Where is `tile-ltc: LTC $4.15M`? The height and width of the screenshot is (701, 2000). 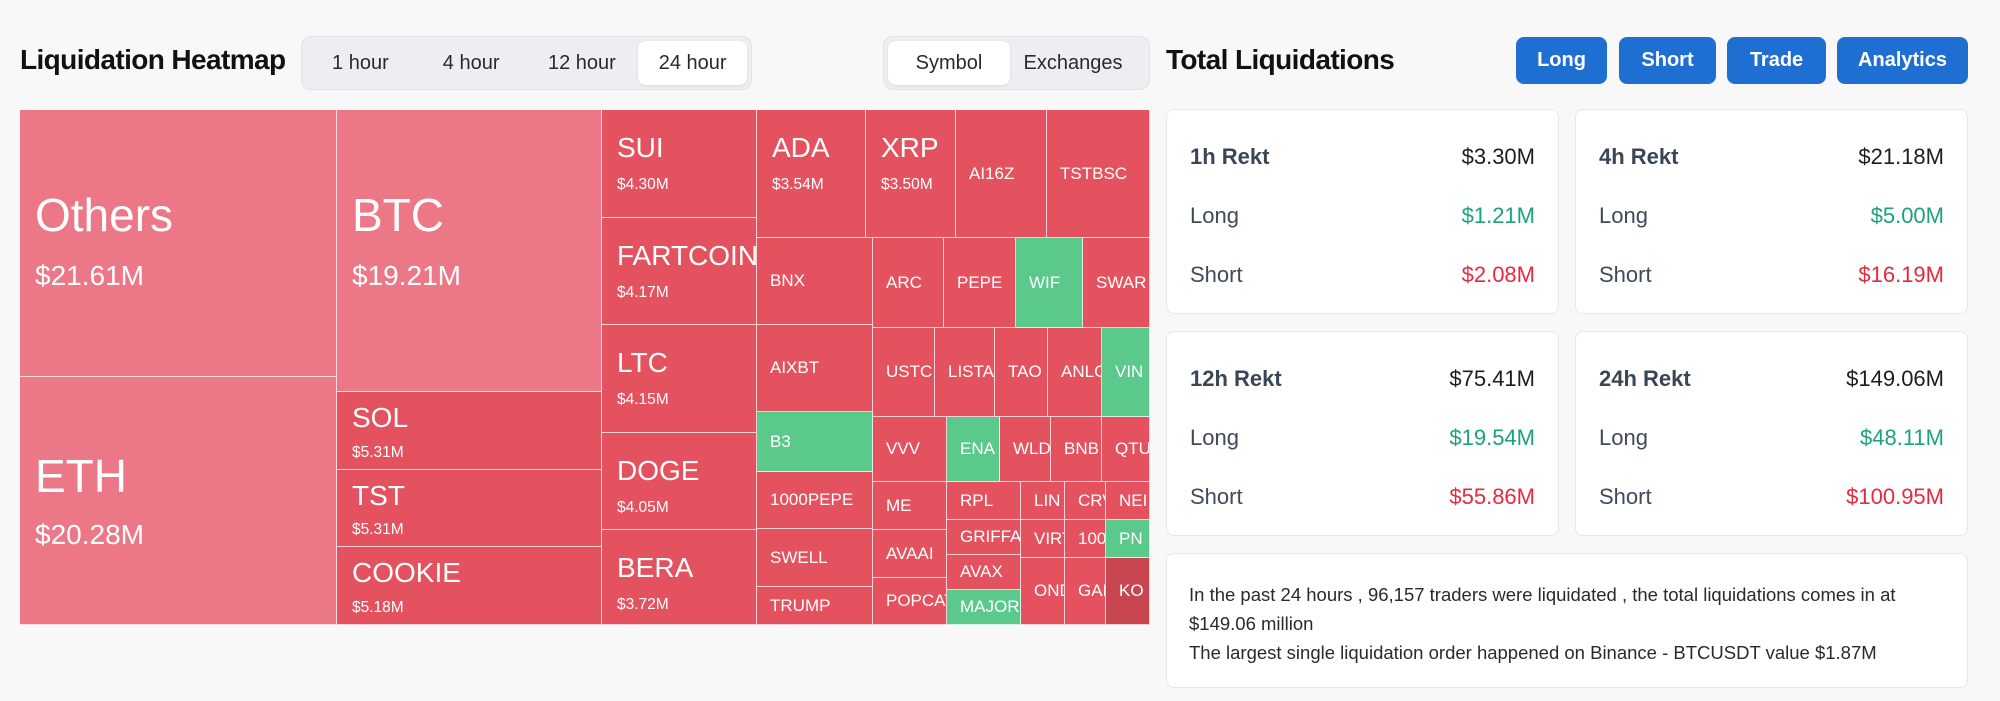 tile-ltc: LTC $4.15M is located at coordinates (679, 379).